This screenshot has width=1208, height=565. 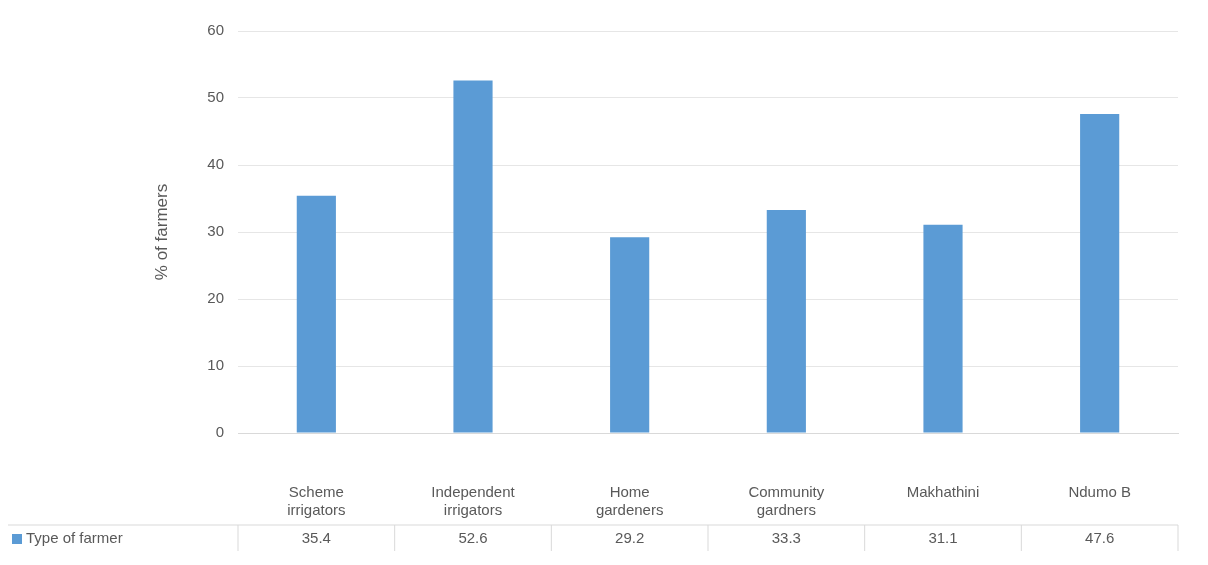 I want to click on x-tick-label: Community gardners, so click(x=786, y=501).